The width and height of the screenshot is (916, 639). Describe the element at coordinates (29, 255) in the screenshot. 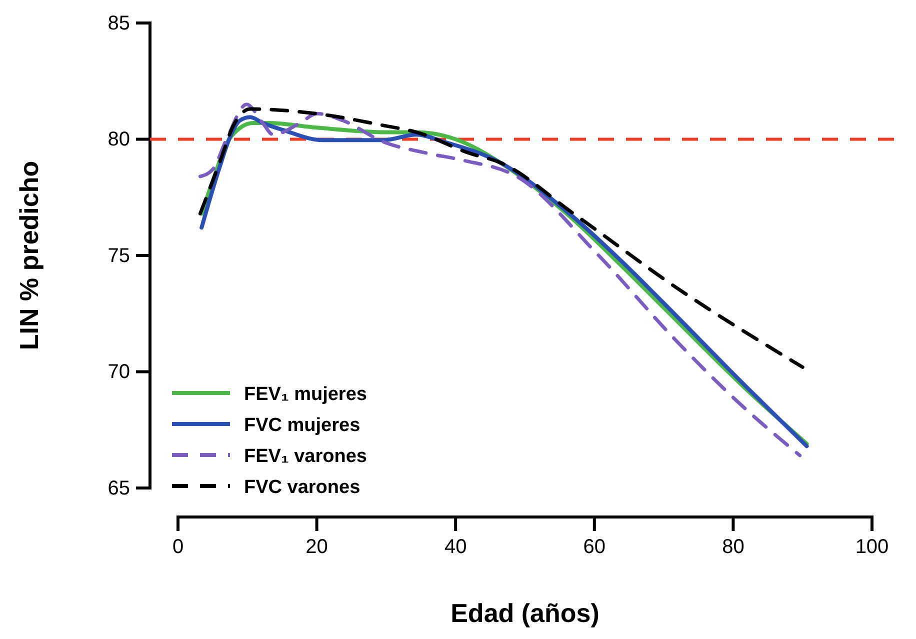

I see `y-axis-title: LIN % predicho` at that location.